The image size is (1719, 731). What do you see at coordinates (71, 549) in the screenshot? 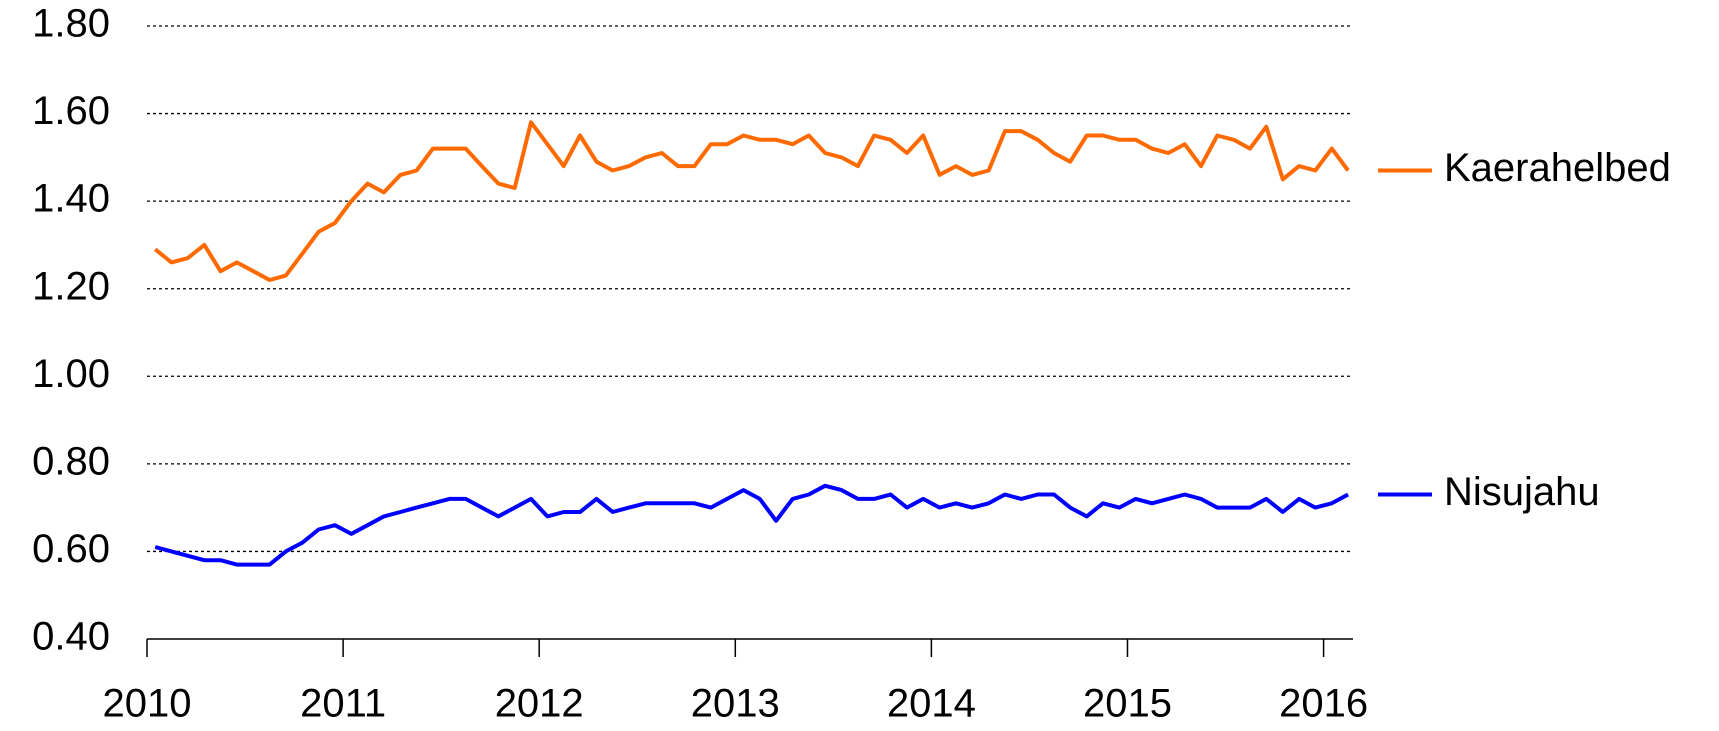
I see `y-tick-label: 0.60` at bounding box center [71, 549].